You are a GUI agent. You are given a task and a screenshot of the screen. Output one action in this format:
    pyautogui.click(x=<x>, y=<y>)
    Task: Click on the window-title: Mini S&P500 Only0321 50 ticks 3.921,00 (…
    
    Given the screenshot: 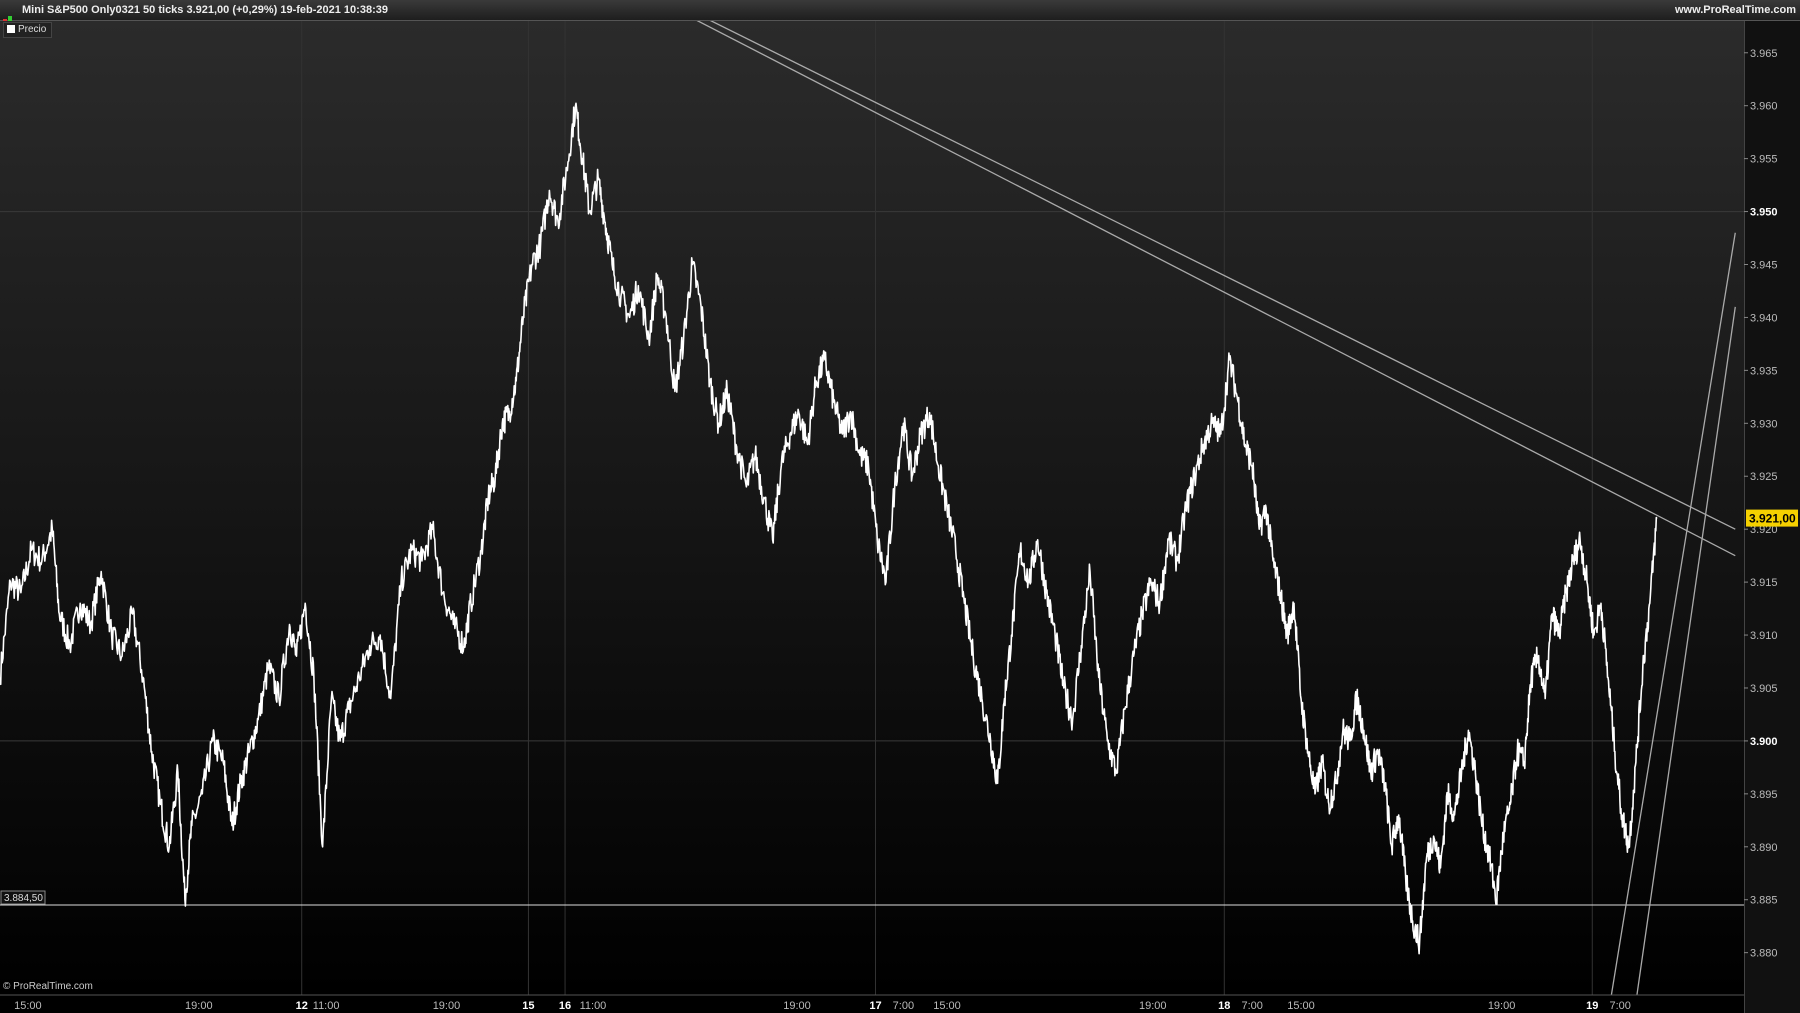 What is the action you would take?
    pyautogui.click(x=205, y=10)
    